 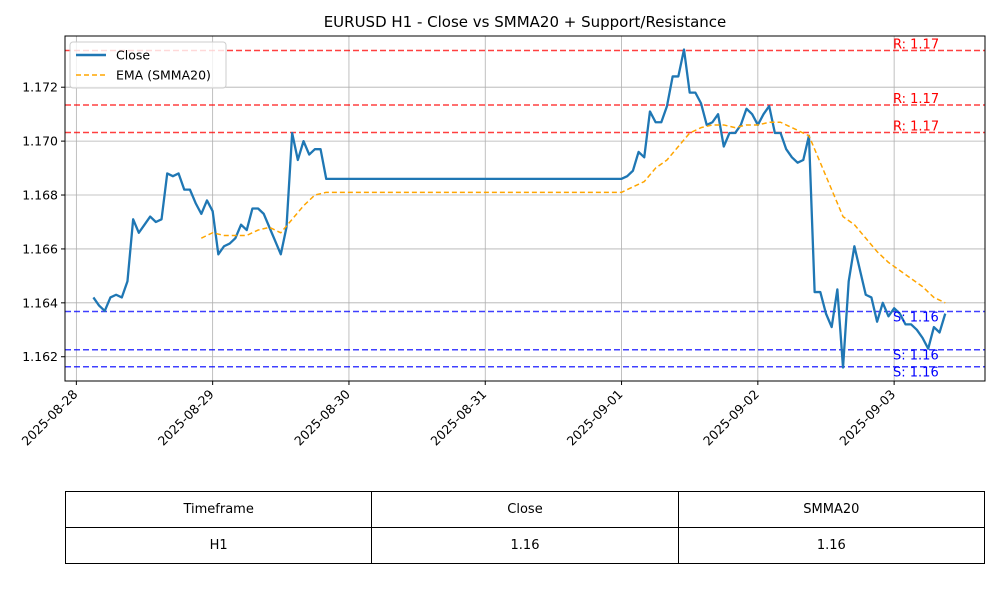 What do you see at coordinates (731, 418) in the screenshot?
I see `x-tick-label: 2025-09-02` at bounding box center [731, 418].